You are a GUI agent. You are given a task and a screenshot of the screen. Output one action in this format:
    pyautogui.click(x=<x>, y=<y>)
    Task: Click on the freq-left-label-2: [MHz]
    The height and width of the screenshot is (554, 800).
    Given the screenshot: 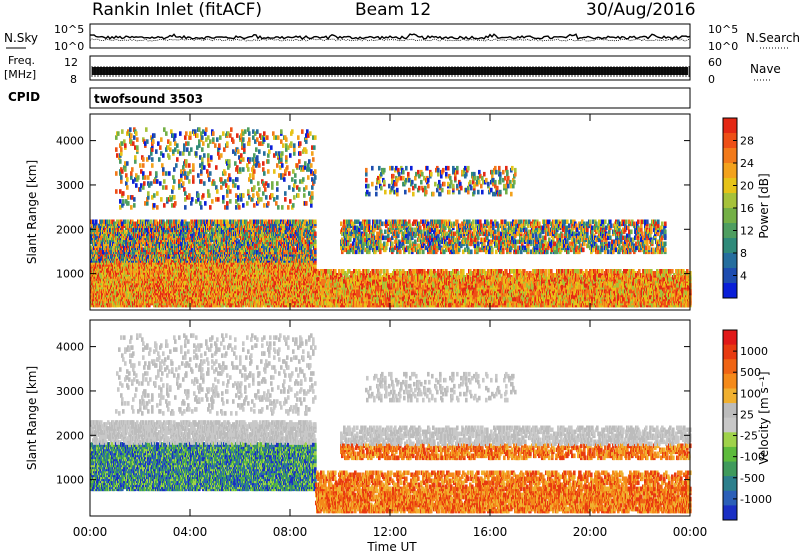 What is the action you would take?
    pyautogui.click(x=20, y=74)
    